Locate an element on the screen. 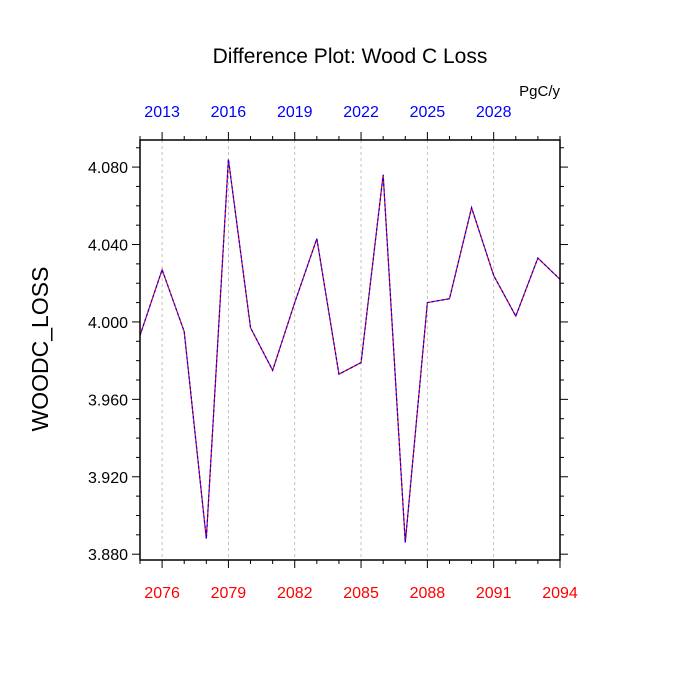 This screenshot has width=700, height=700. units-label: PgC/y is located at coordinates (539, 91).